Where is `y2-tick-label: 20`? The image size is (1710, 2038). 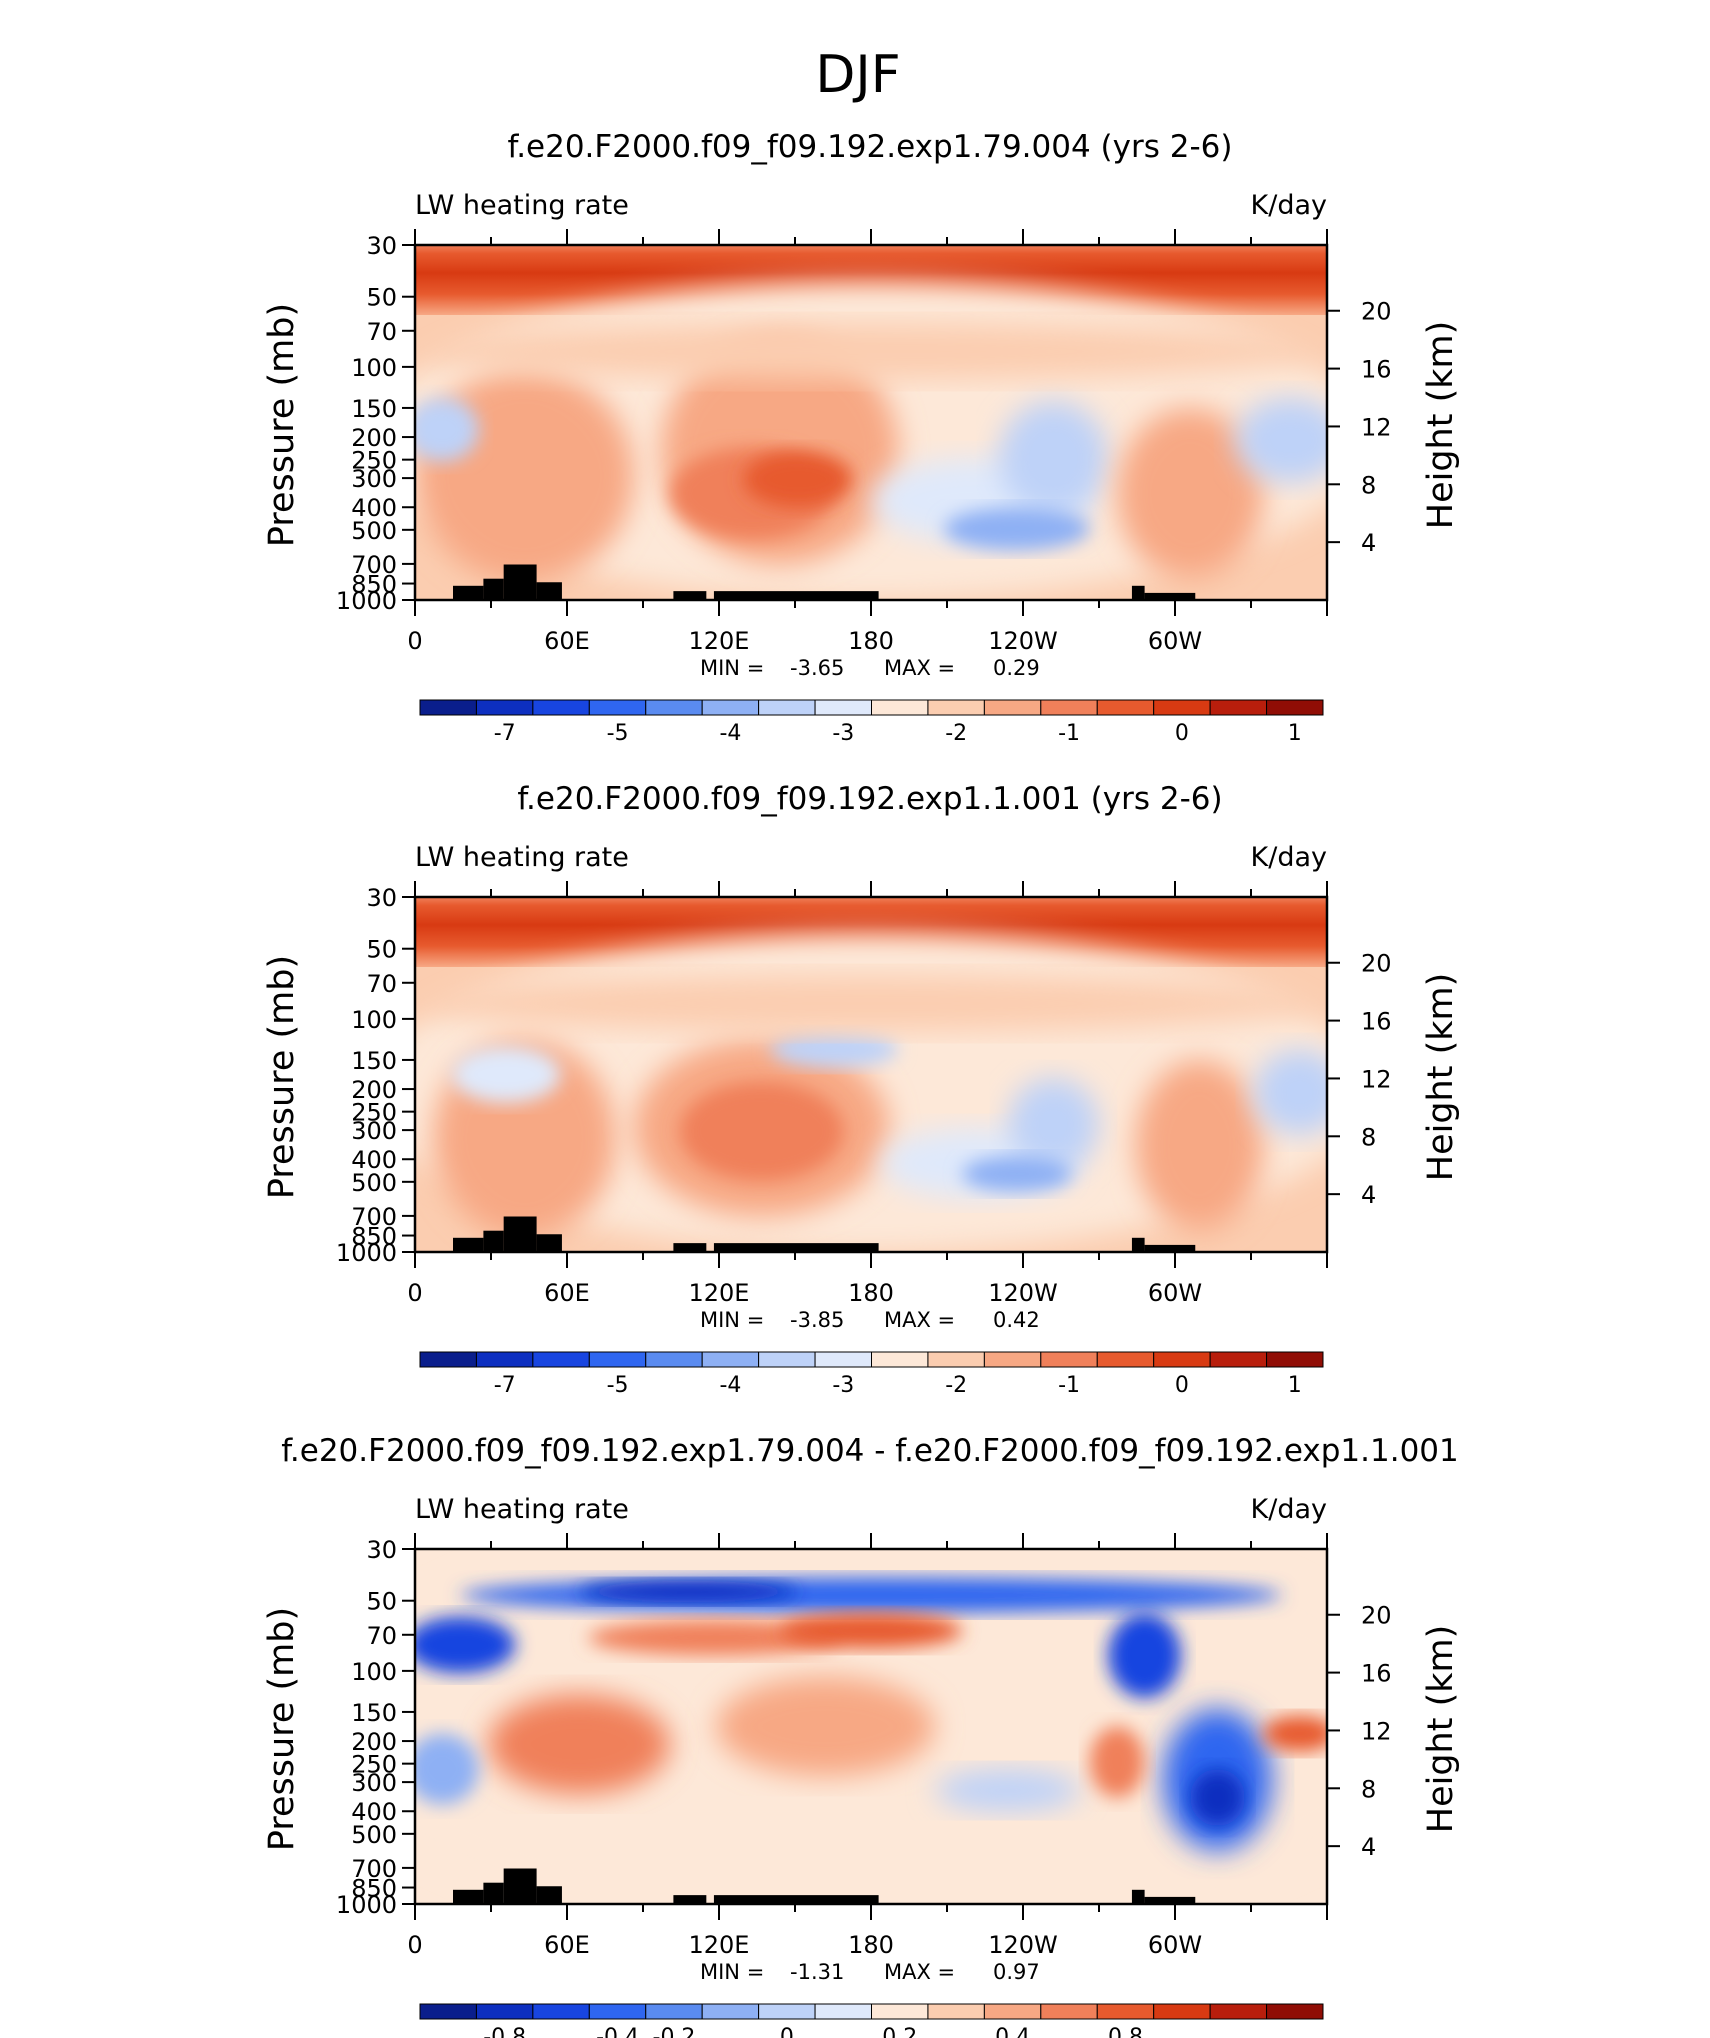
y2-tick-label: 20 is located at coordinates (1376, 964).